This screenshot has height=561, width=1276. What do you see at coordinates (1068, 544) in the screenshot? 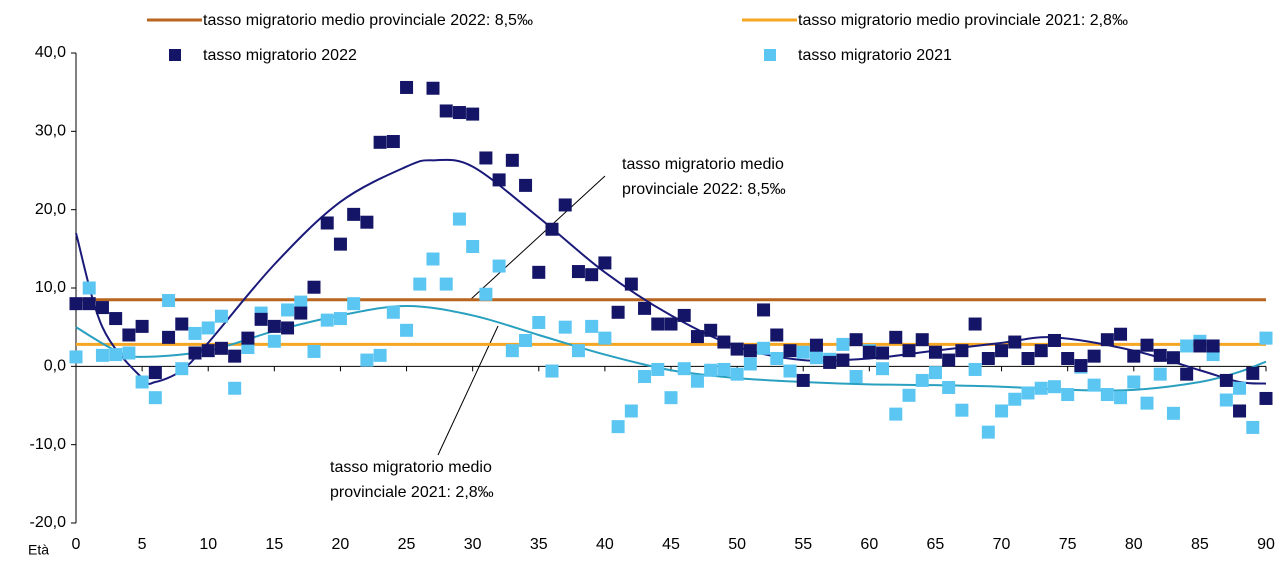
I see `x-tick-label: 75` at bounding box center [1068, 544].